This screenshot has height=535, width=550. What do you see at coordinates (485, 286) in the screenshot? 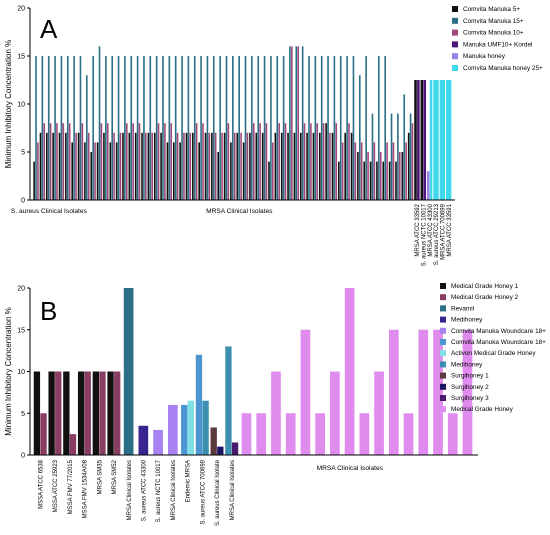
I see `legend-entry: Medical Grade Honey 1` at bounding box center [485, 286].